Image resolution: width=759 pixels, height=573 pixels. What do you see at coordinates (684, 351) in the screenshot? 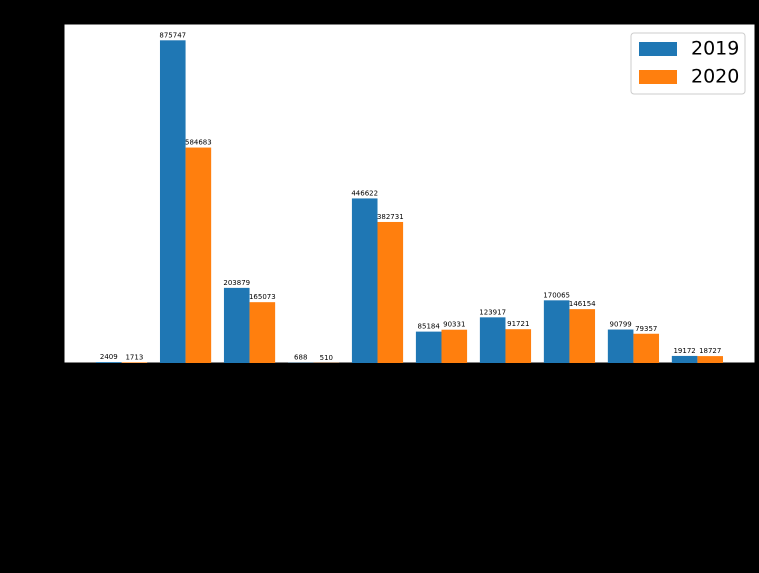
I see `data-label: 19172` at bounding box center [684, 351].